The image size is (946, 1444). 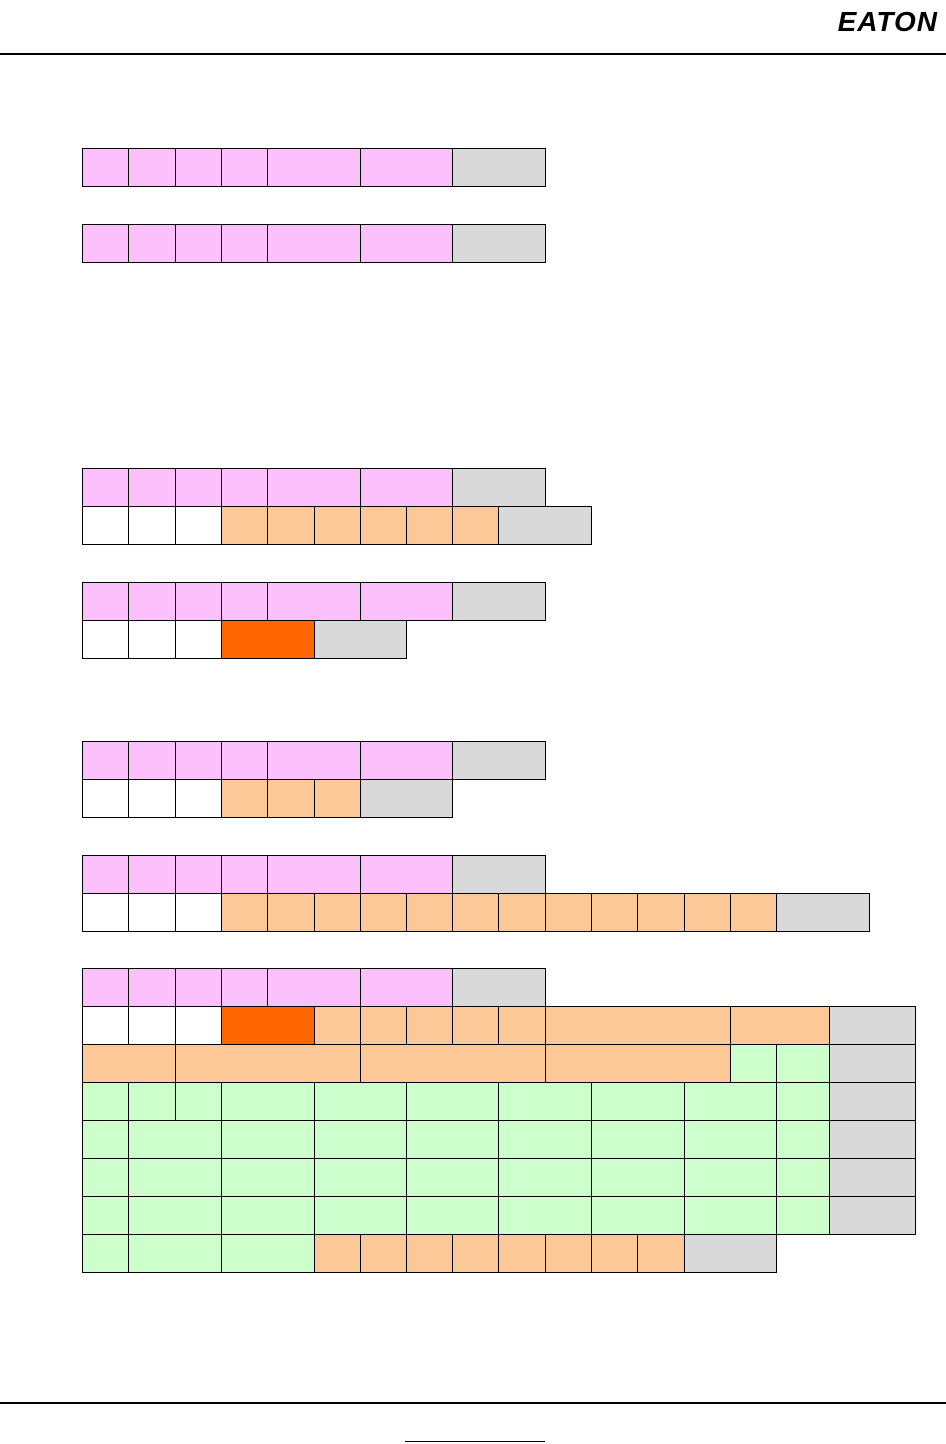 What do you see at coordinates (475, 1441) in the screenshot?
I see `footer-link-line` at bounding box center [475, 1441].